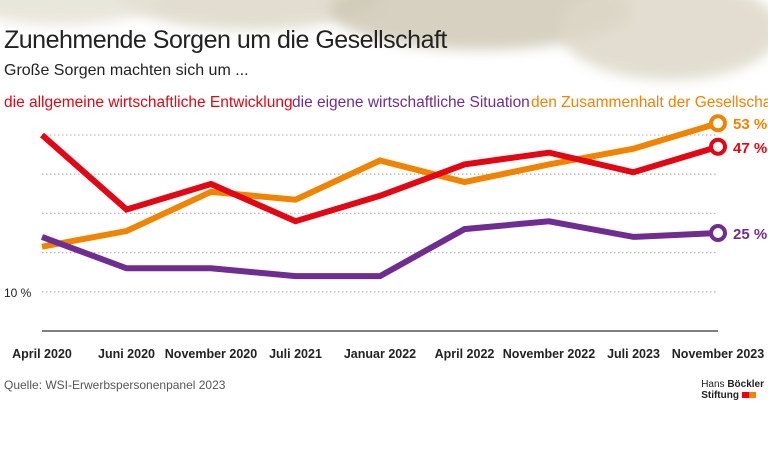 This screenshot has height=457, width=768. What do you see at coordinates (549, 354) in the screenshot?
I see `x-tick-label: November 2022` at bounding box center [549, 354].